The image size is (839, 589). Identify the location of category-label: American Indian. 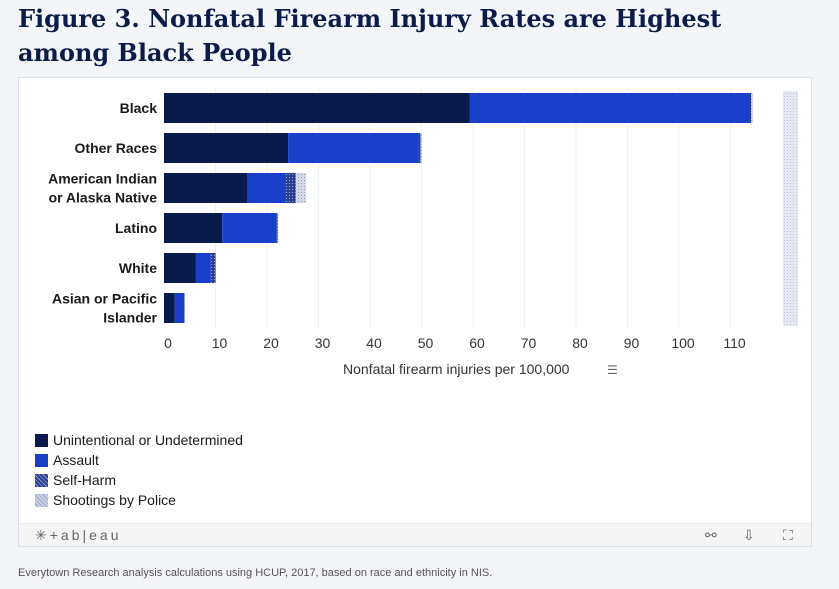
(102, 179).